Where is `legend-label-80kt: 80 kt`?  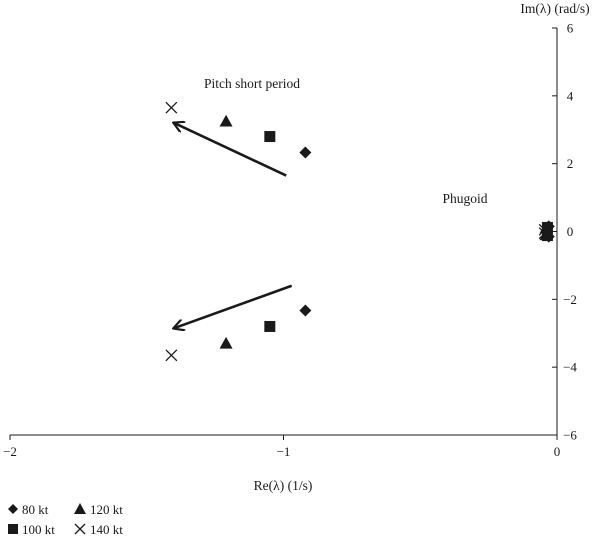
legend-label-80kt: 80 kt is located at coordinates (35, 509).